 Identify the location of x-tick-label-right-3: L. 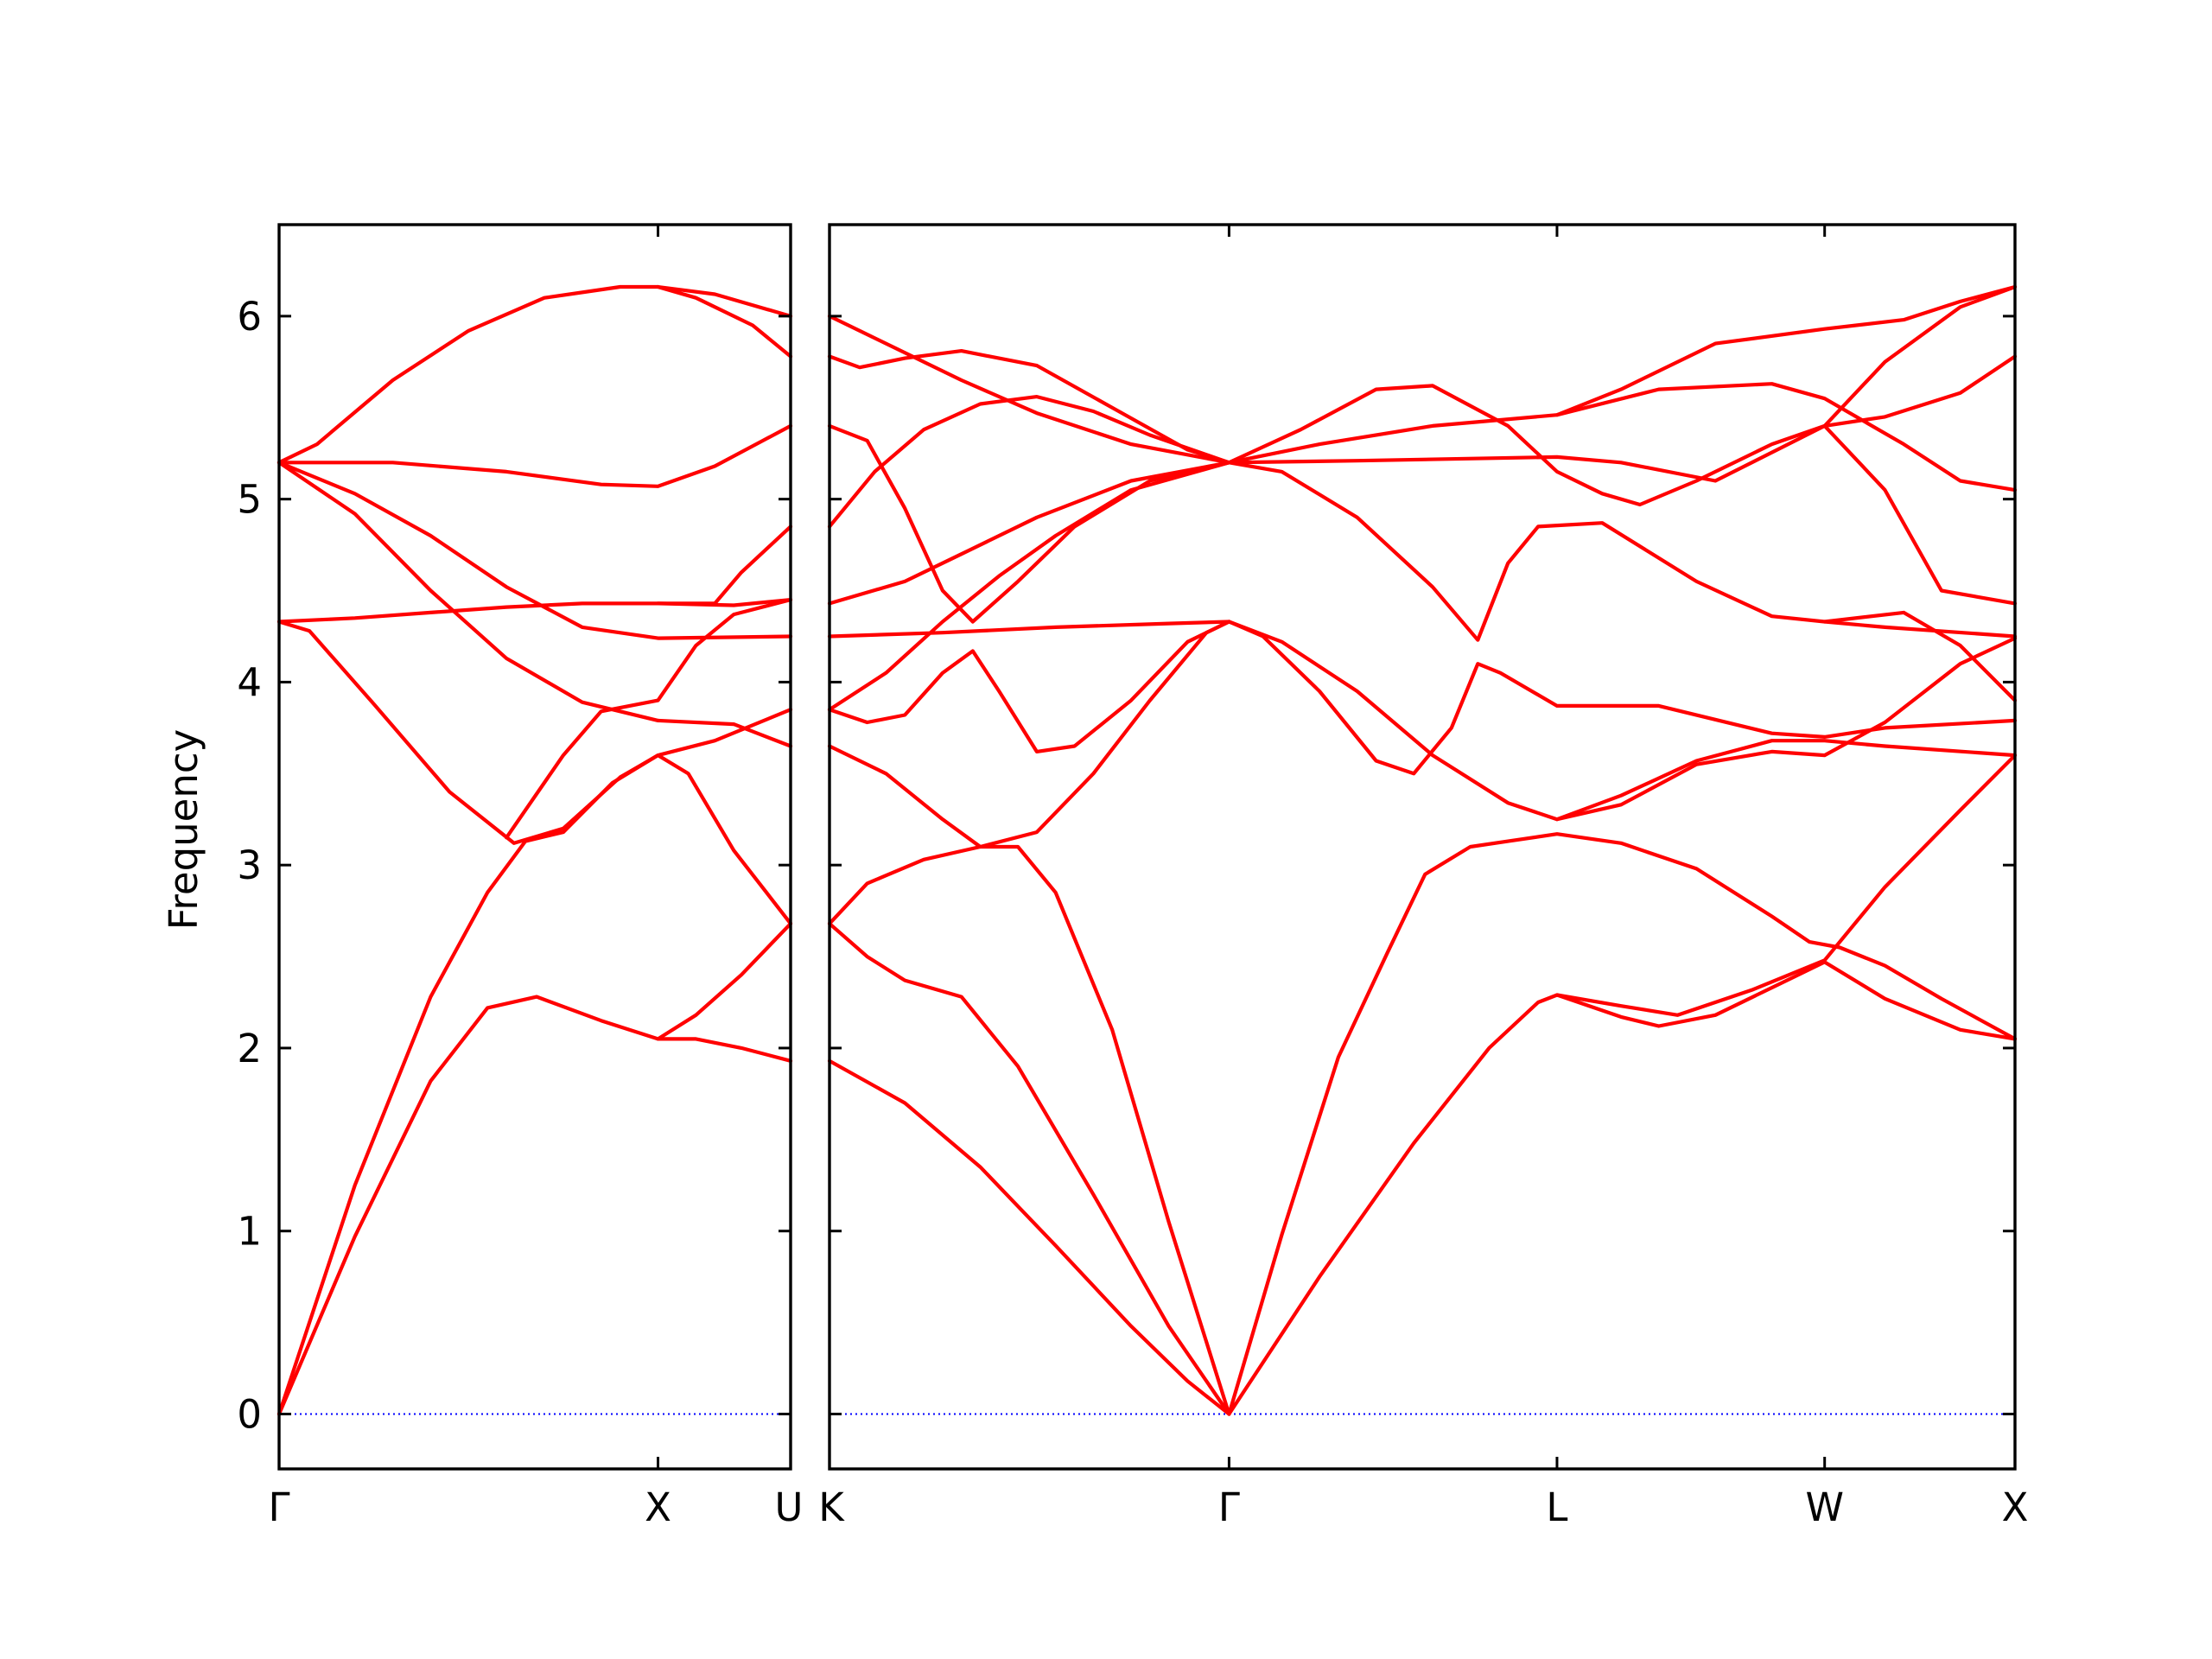
(1556, 1507).